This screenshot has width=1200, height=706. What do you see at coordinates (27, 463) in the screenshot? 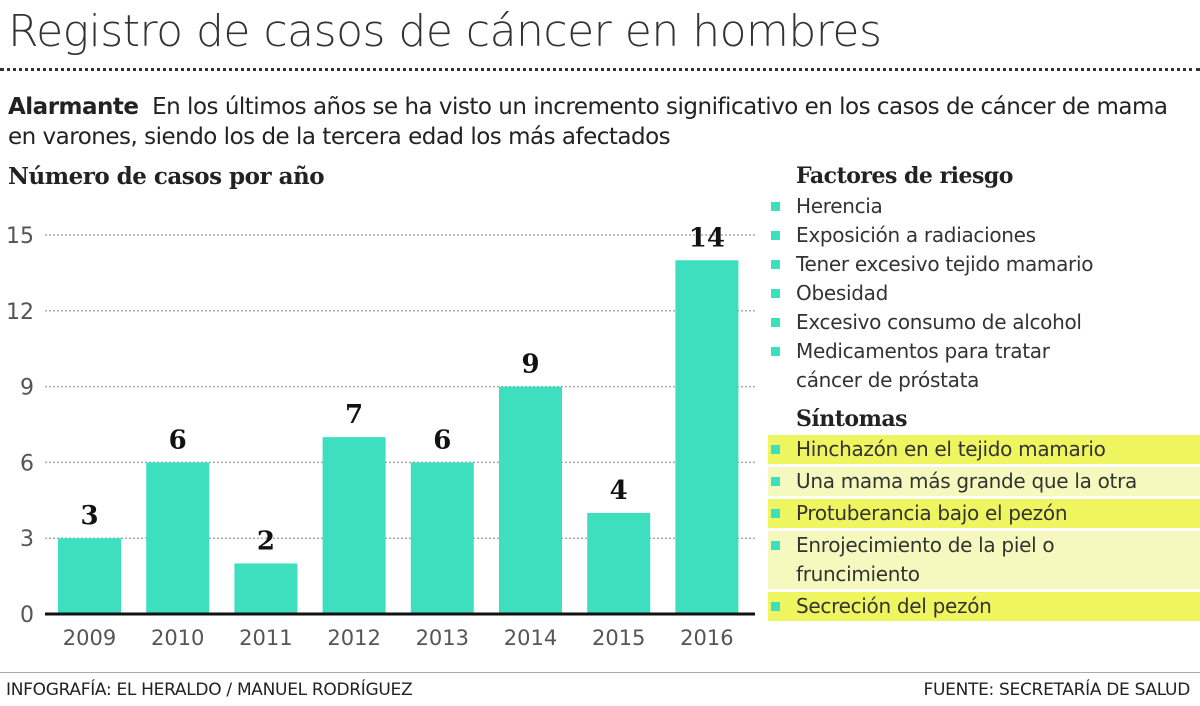
I see `y-tick-label: 6` at bounding box center [27, 463].